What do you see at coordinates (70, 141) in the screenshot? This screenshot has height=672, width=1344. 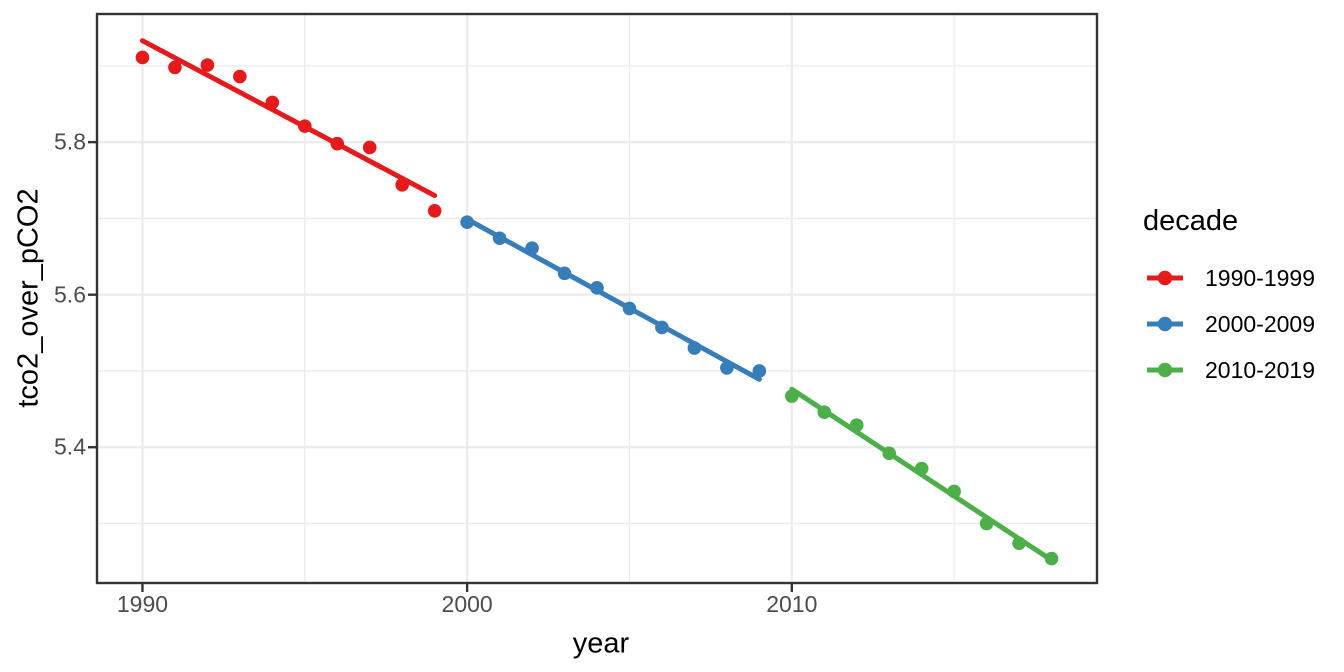 I see `y-axis-tick-label: 5.8` at bounding box center [70, 141].